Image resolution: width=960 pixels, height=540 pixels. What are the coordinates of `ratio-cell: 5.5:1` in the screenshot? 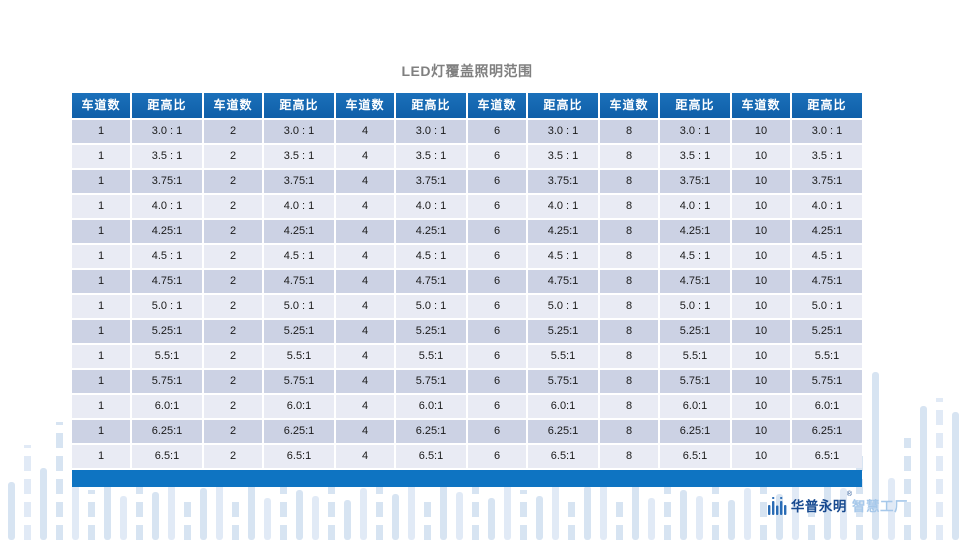 It's located at (167, 356).